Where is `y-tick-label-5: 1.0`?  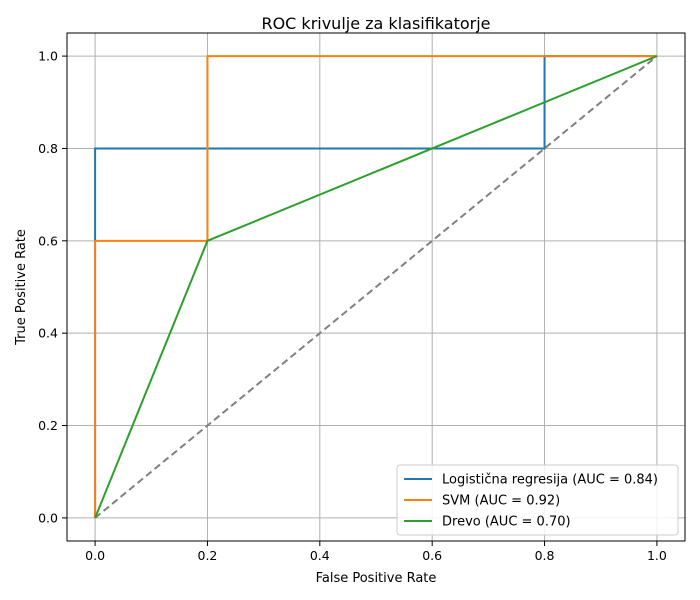
y-tick-label-5: 1.0 is located at coordinates (48, 56).